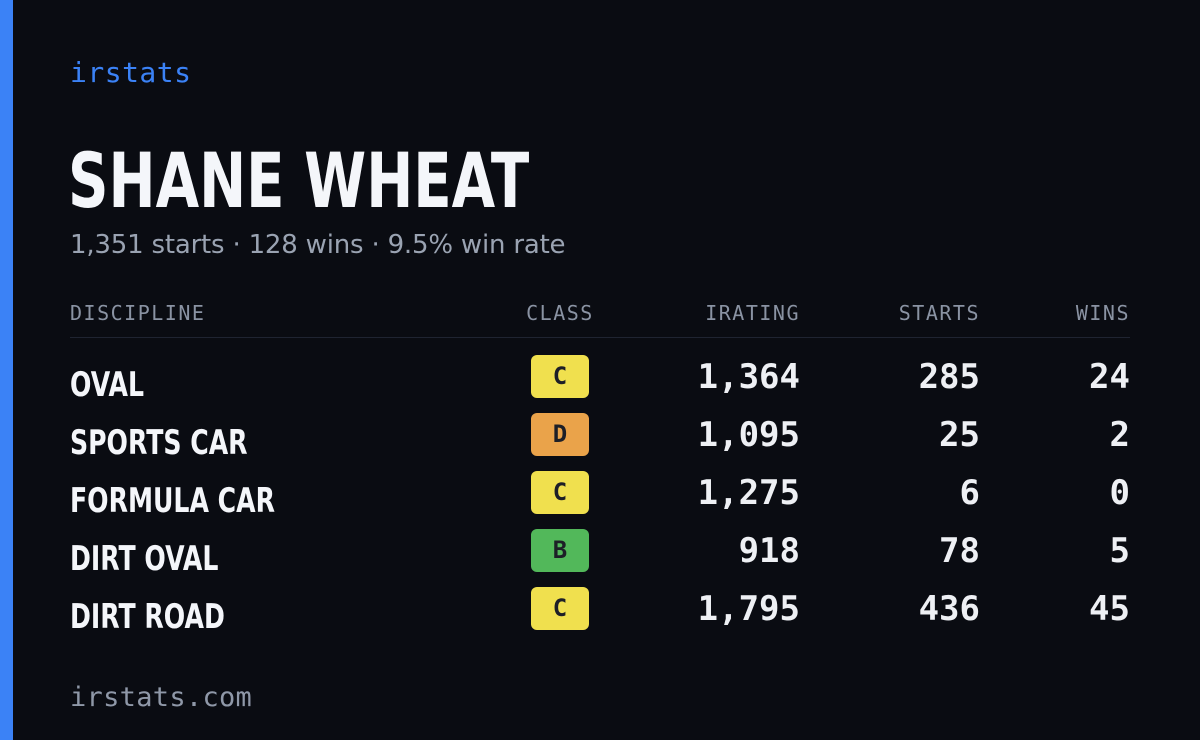  Describe the element at coordinates (600, 616) in the screenshot. I see `table-row-dirt-road: DIRT ROAD C 1,795 436 45` at that location.